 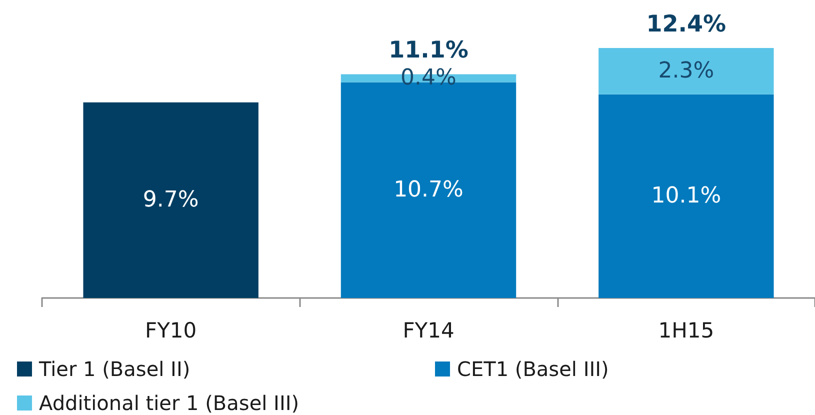 I want to click on data-label: 2.3%, so click(x=686, y=71).